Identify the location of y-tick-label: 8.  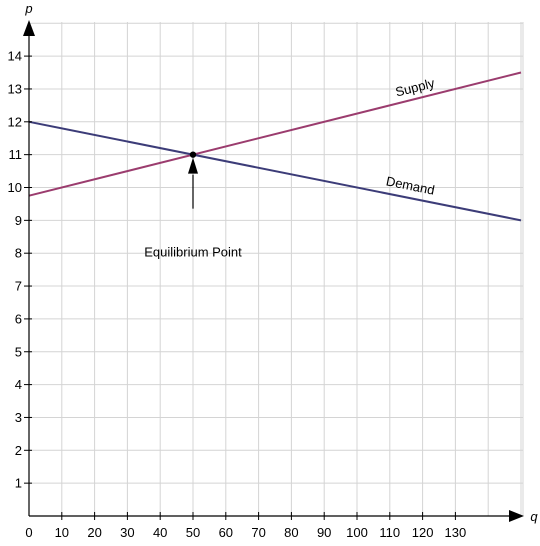
(18, 253).